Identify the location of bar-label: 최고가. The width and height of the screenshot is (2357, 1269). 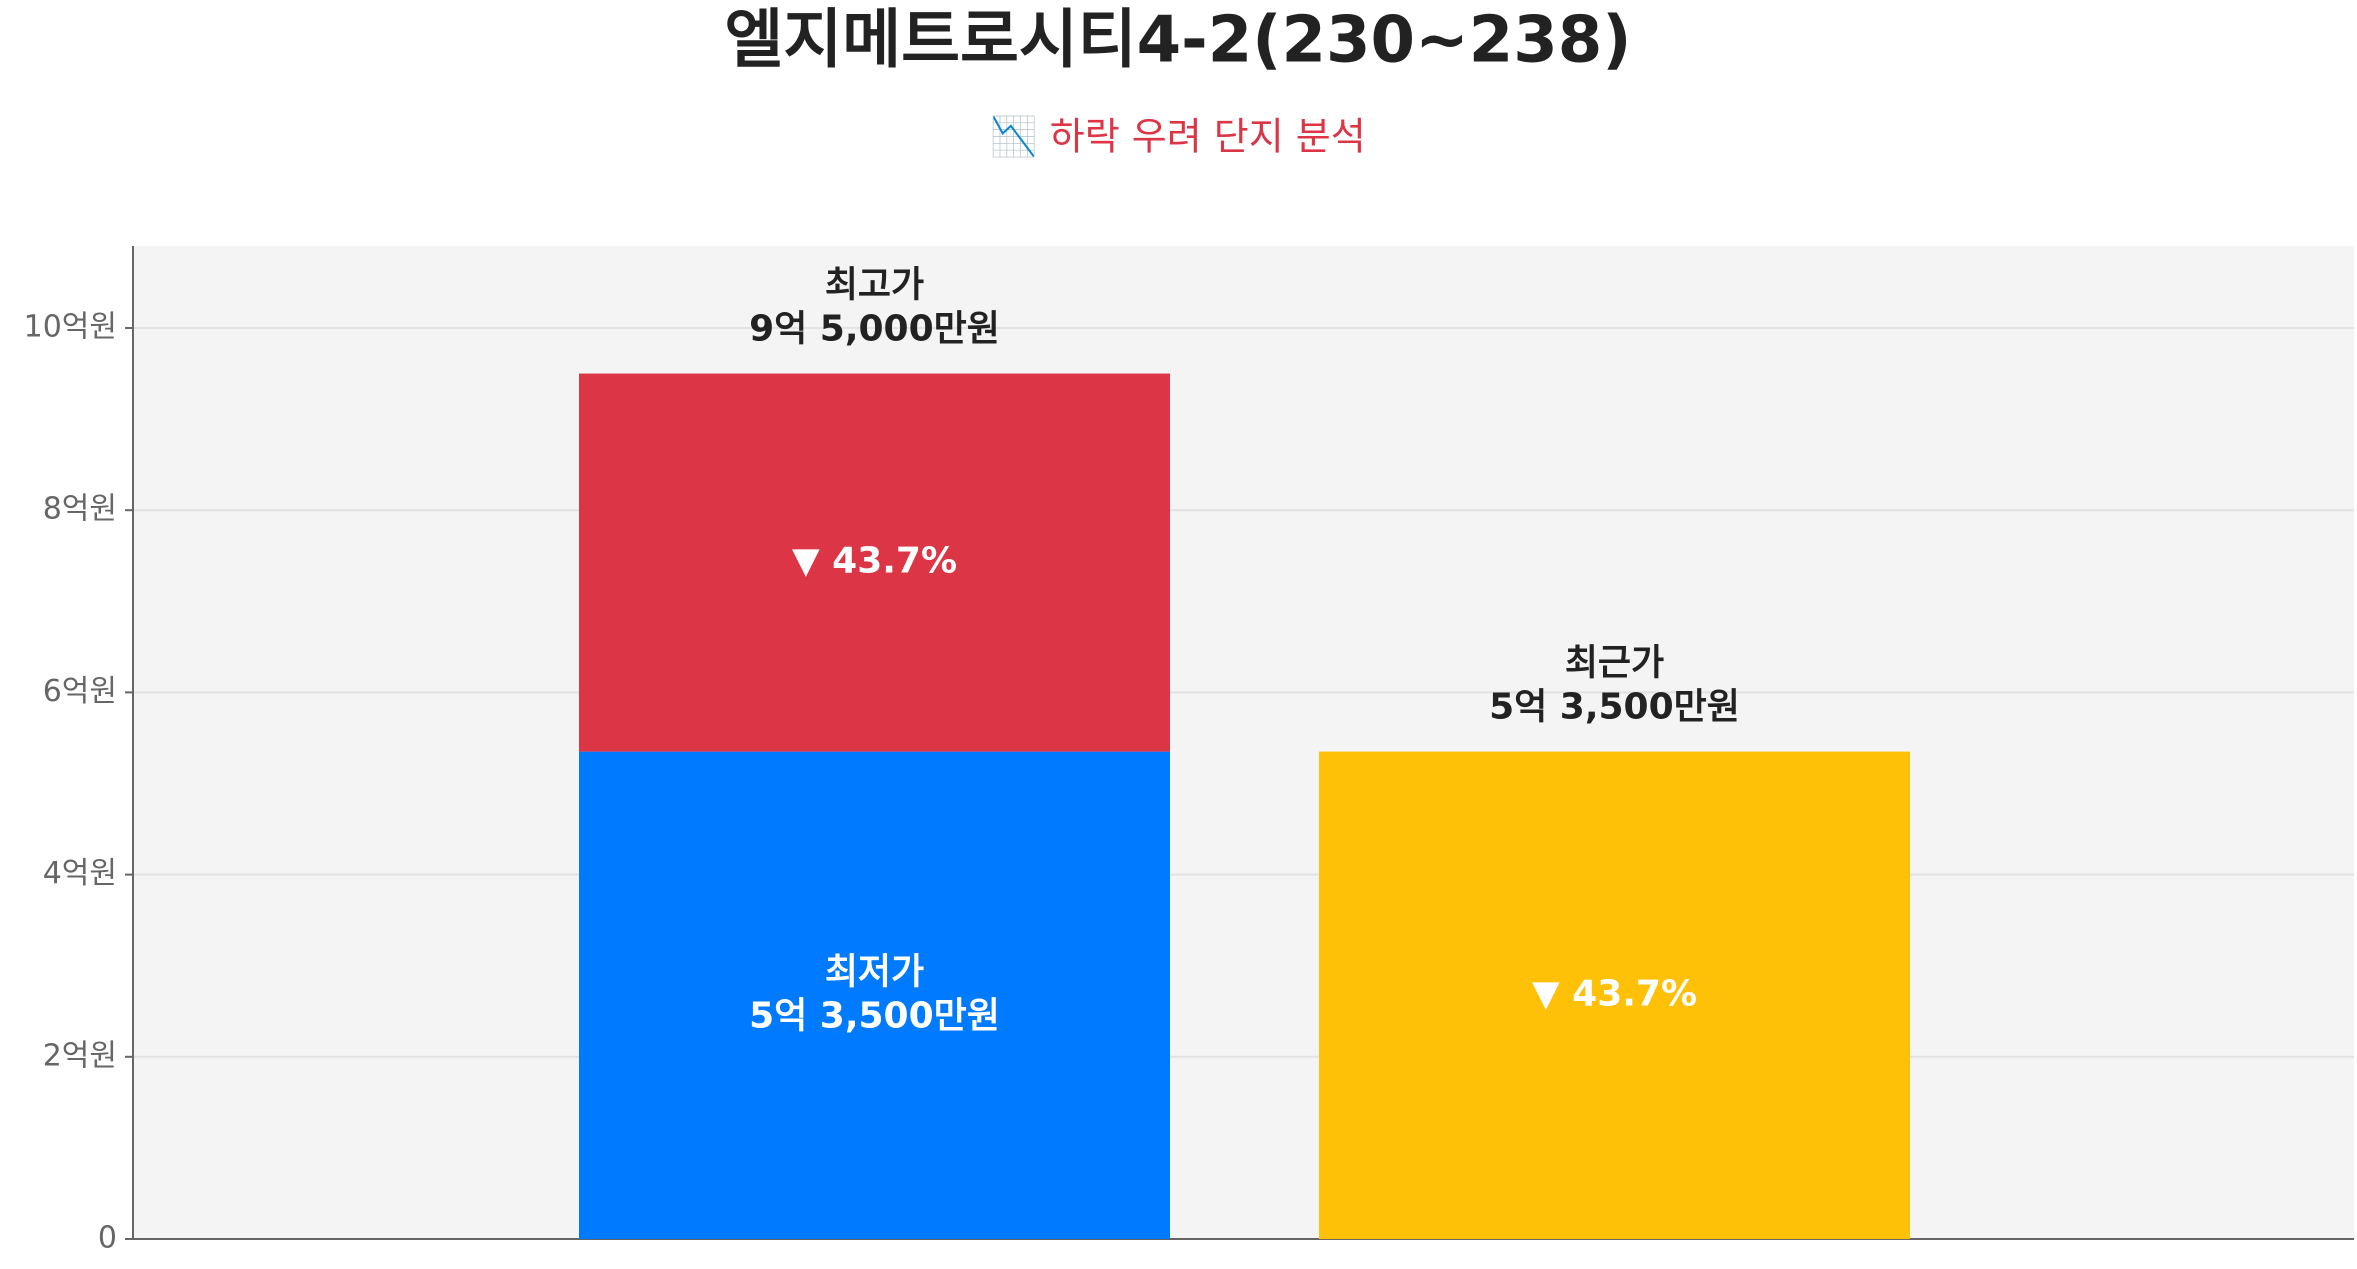
(874, 285).